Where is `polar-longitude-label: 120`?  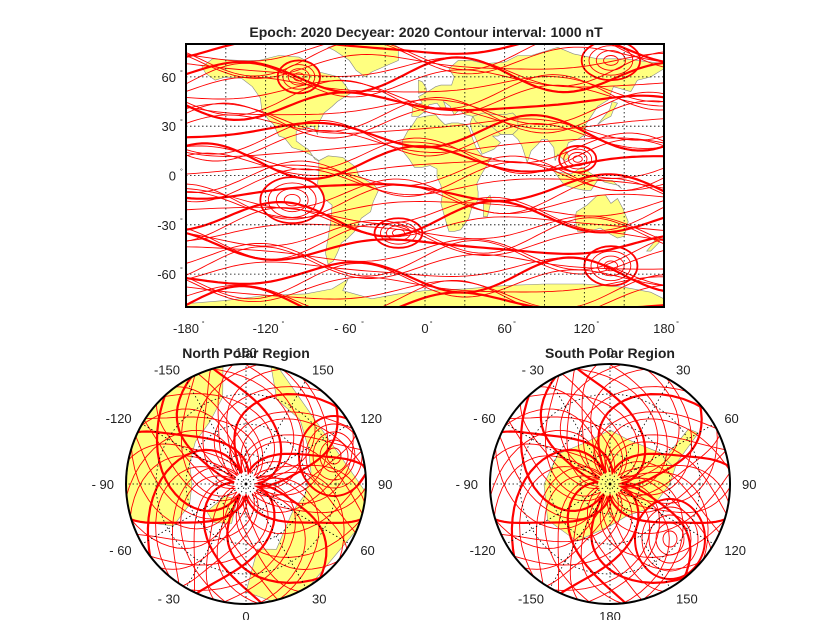
polar-longitude-label: 120 is located at coordinates (371, 418).